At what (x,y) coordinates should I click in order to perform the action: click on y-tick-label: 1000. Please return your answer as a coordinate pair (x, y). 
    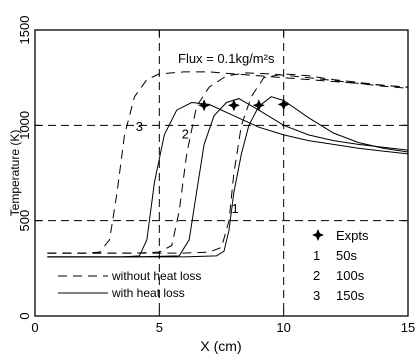
    Looking at the image, I should click on (24, 125).